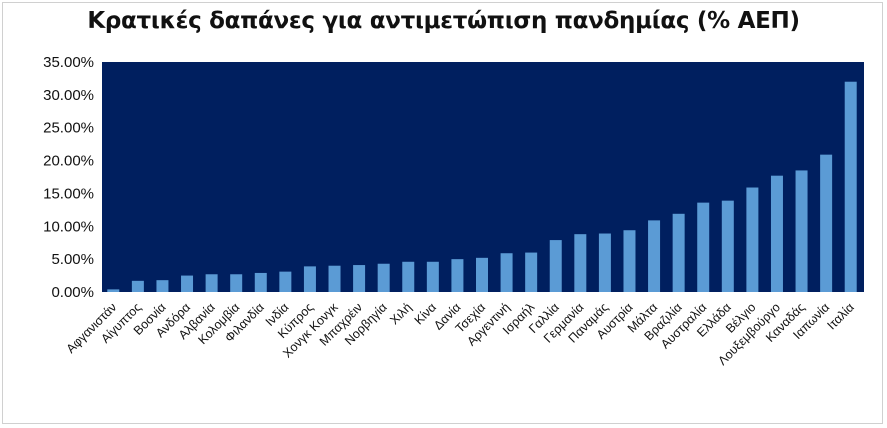 The height and width of the screenshot is (428, 887). I want to click on y-tick-label: 30.00%, so click(68, 95).